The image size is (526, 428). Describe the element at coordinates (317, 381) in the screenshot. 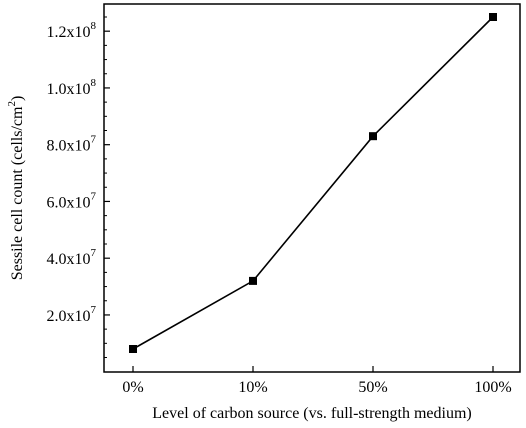

I see `x-axis-ticks: 0% 10% 50% 100%` at that location.